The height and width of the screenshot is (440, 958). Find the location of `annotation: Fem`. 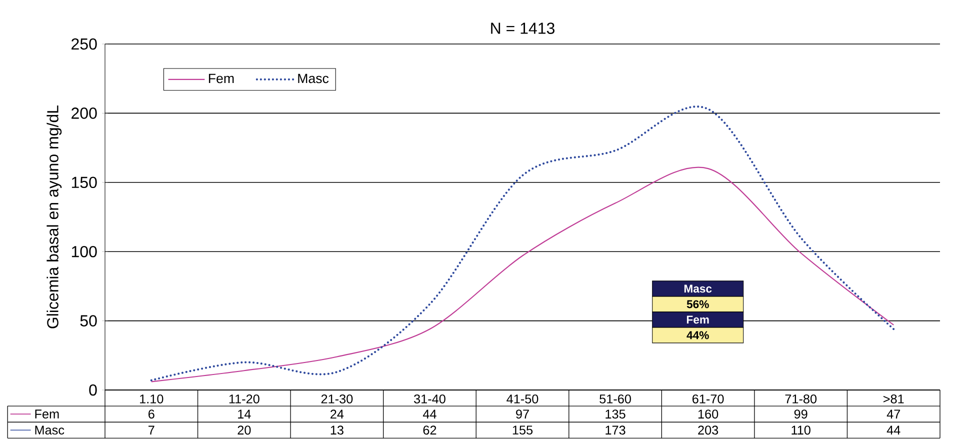

annotation: Fem is located at coordinates (697, 320).